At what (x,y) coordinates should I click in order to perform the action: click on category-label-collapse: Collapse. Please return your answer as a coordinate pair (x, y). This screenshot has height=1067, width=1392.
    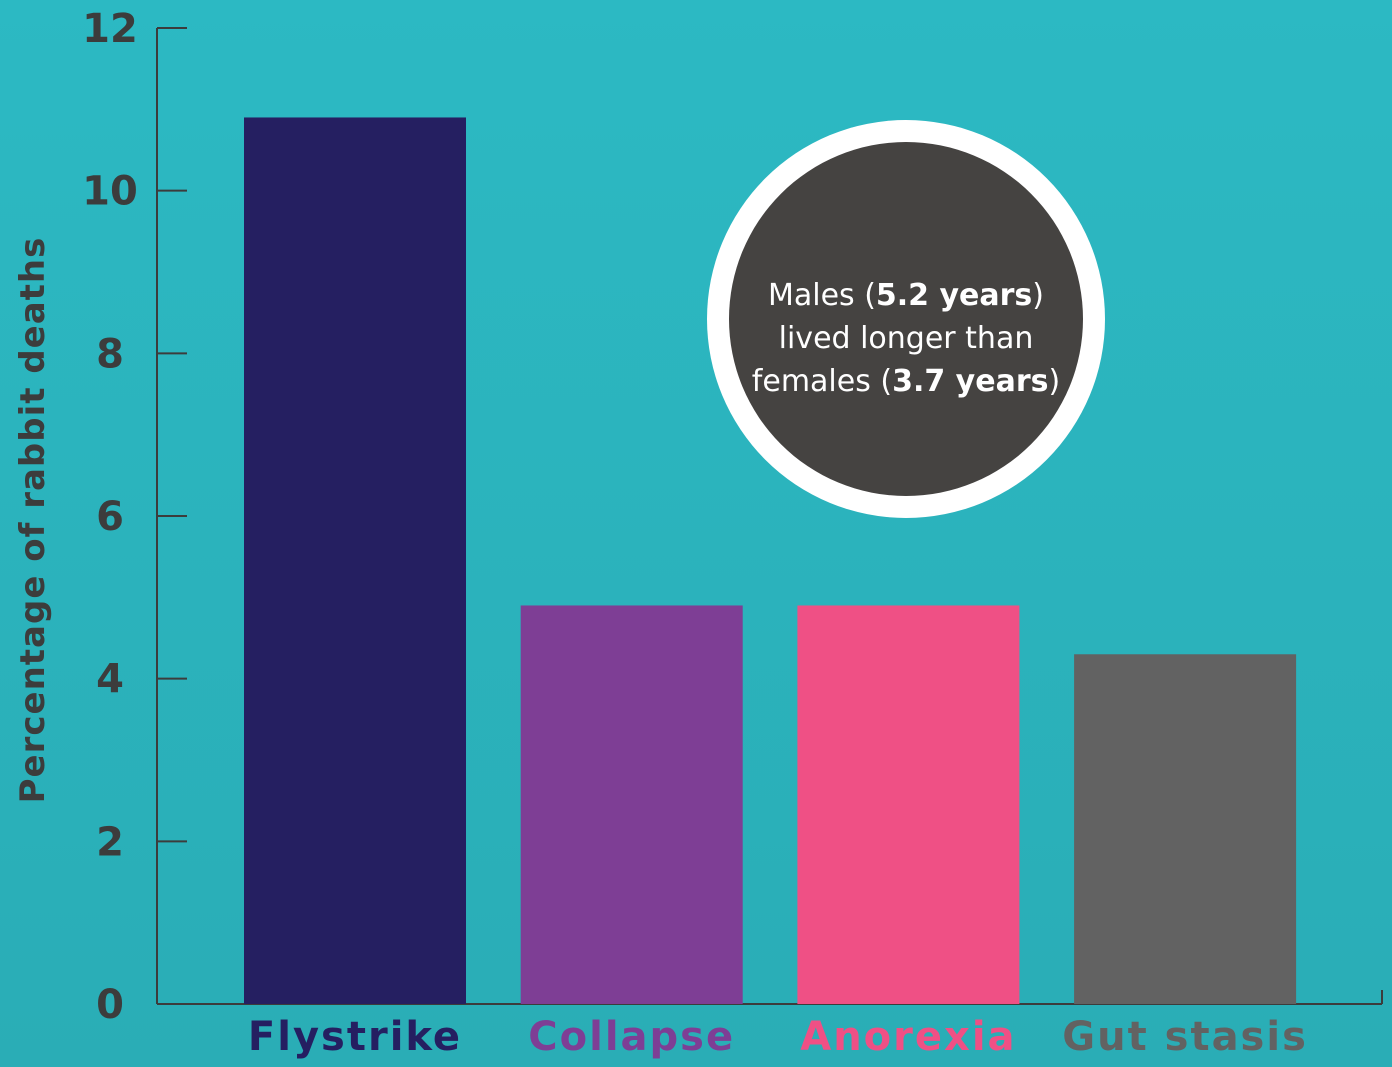
    Looking at the image, I should click on (631, 1037).